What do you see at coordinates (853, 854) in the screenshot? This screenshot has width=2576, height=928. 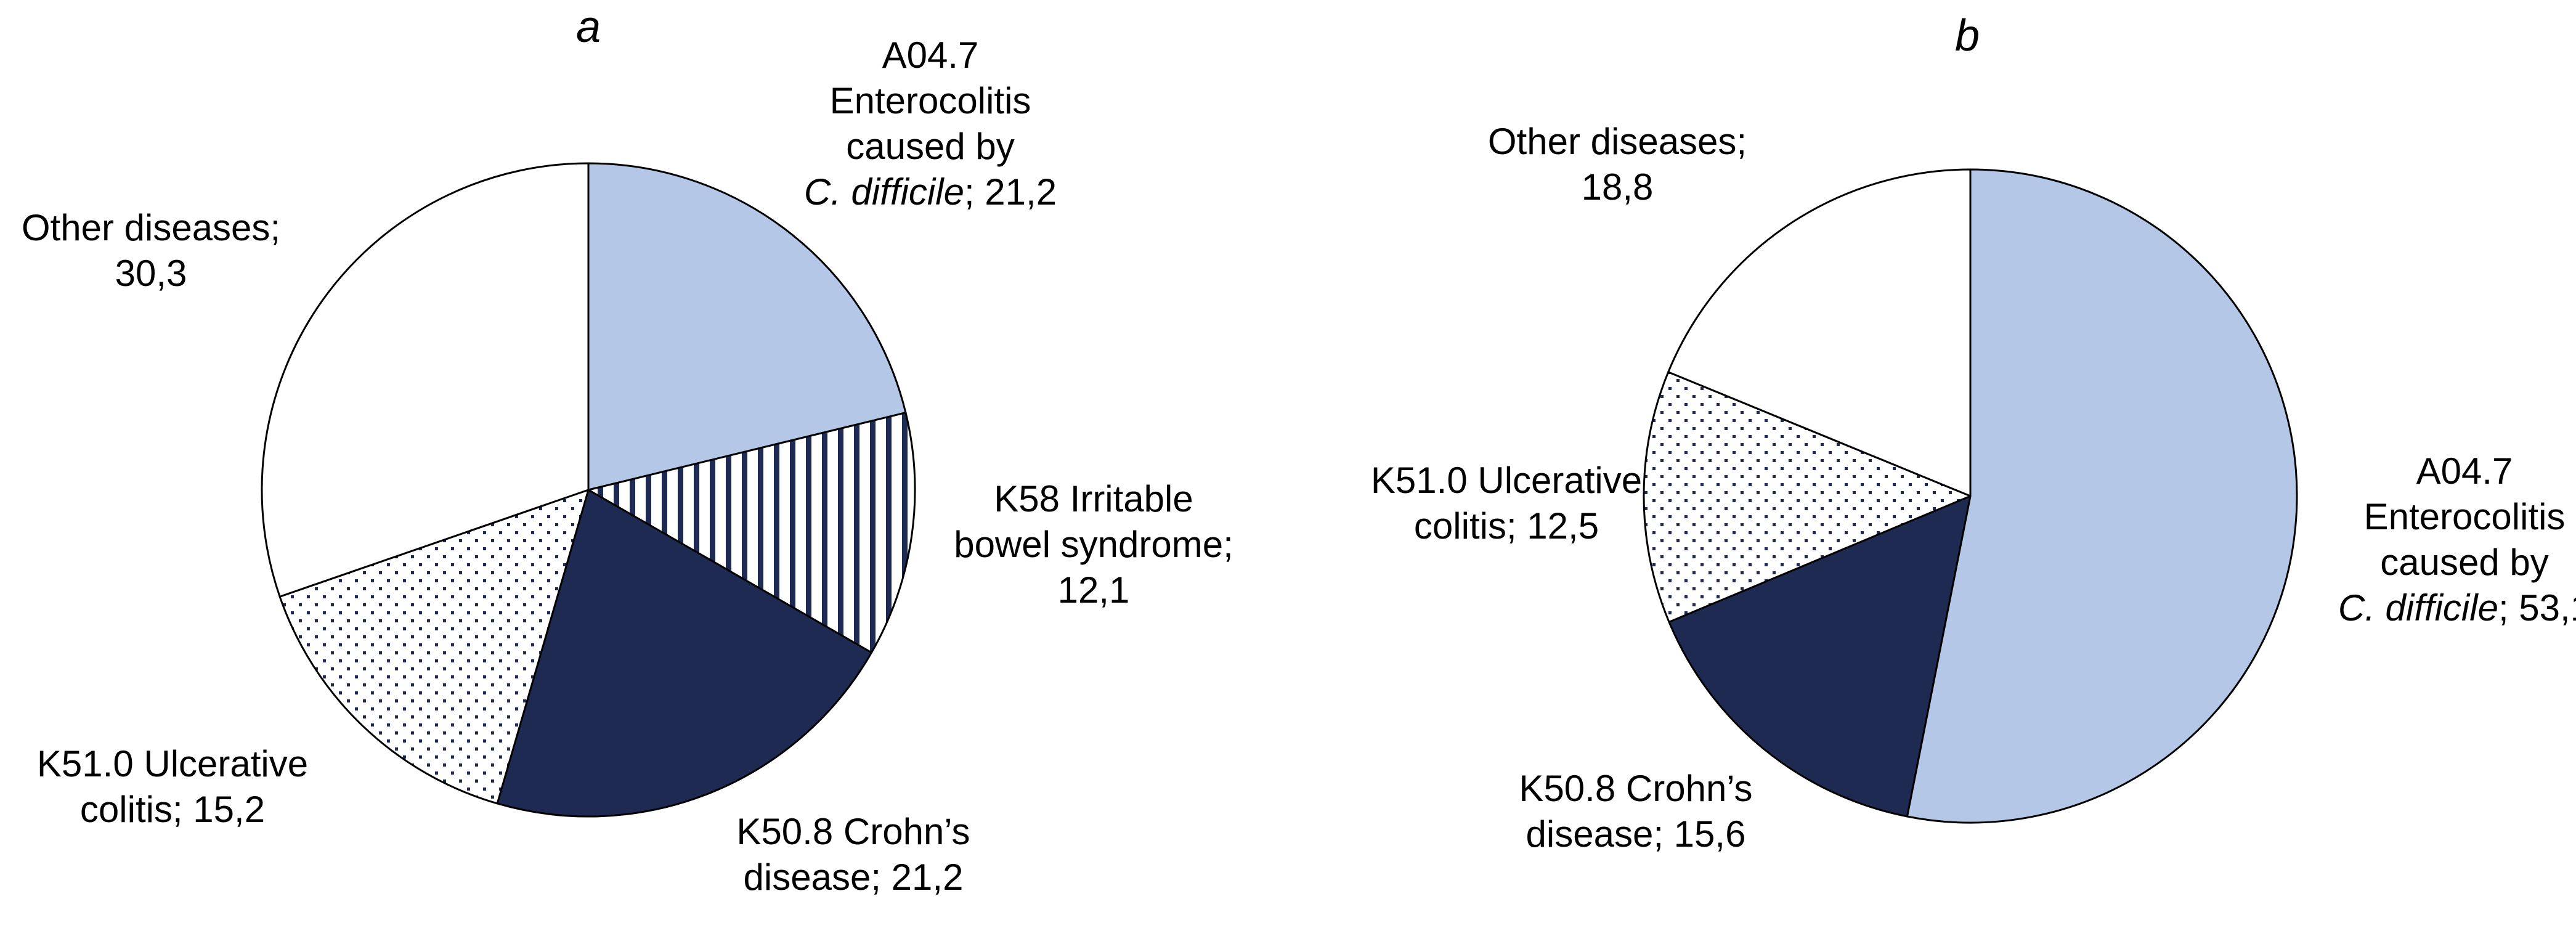 I see `pie-a-slice-3-label: K50.8 Crohn’s disease; 21,2` at bounding box center [853, 854].